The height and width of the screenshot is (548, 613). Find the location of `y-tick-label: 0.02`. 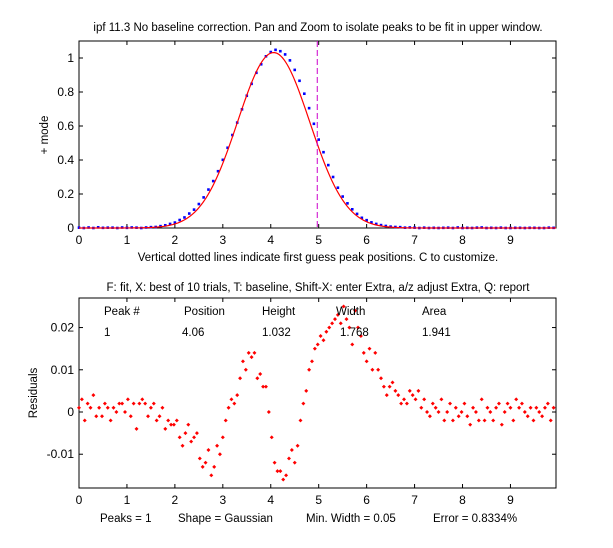

y-tick-label: 0.02 is located at coordinates (63, 328).